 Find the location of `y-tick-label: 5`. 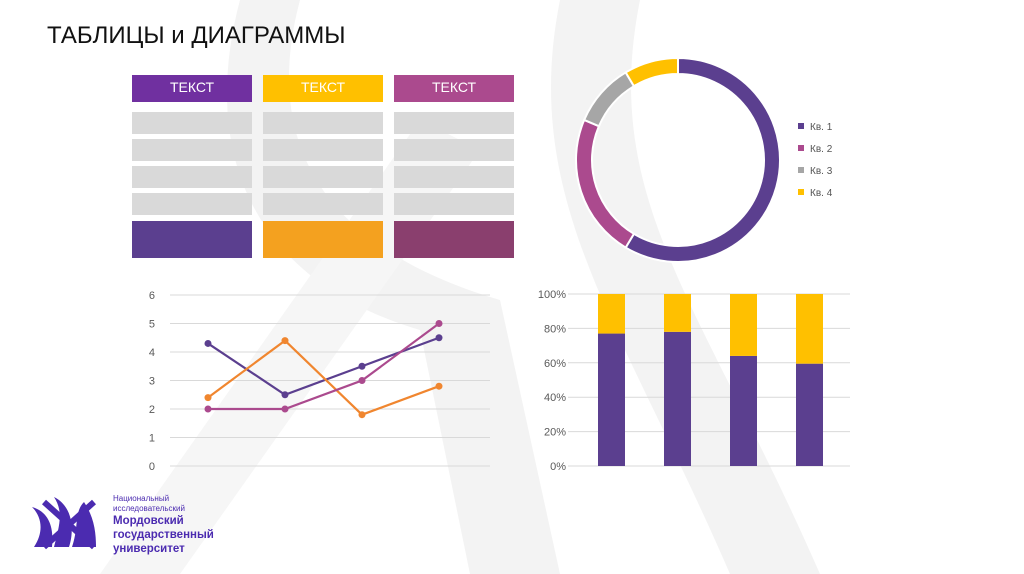

y-tick-label: 5 is located at coordinates (152, 325).